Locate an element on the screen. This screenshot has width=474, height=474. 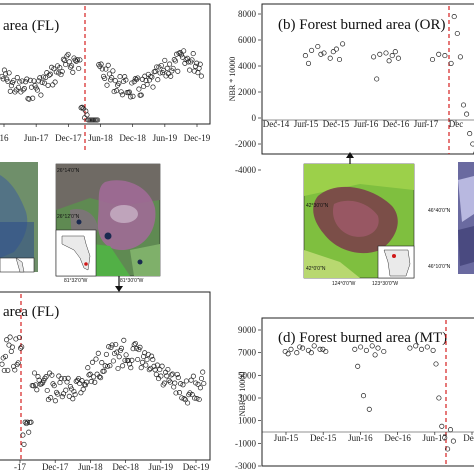
panel-fl-top-frame is located at coordinates (105, 64).